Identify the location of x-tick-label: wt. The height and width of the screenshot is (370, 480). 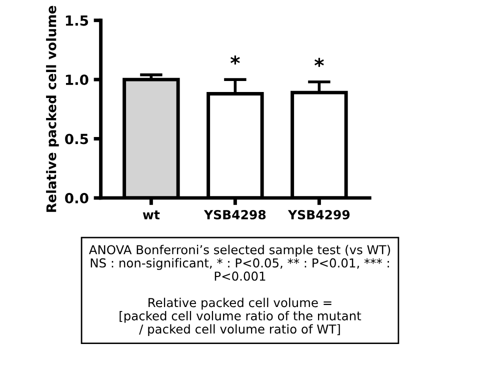
(151, 215).